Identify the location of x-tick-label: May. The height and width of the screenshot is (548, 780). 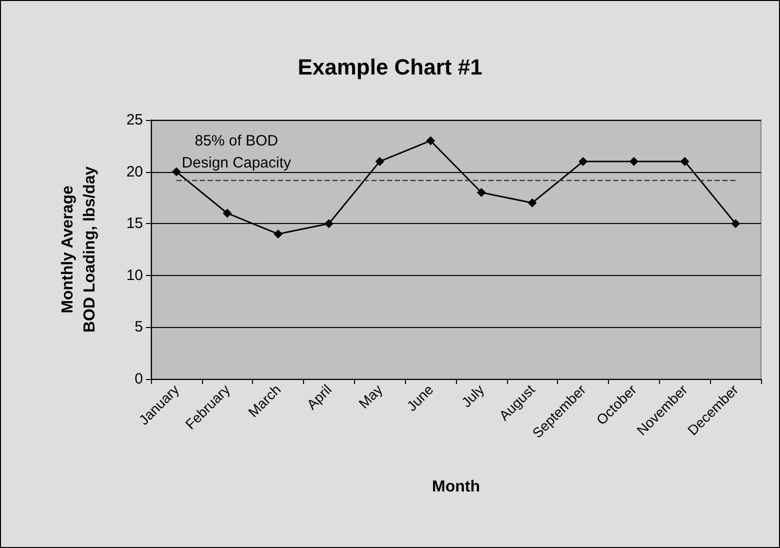
(370, 396).